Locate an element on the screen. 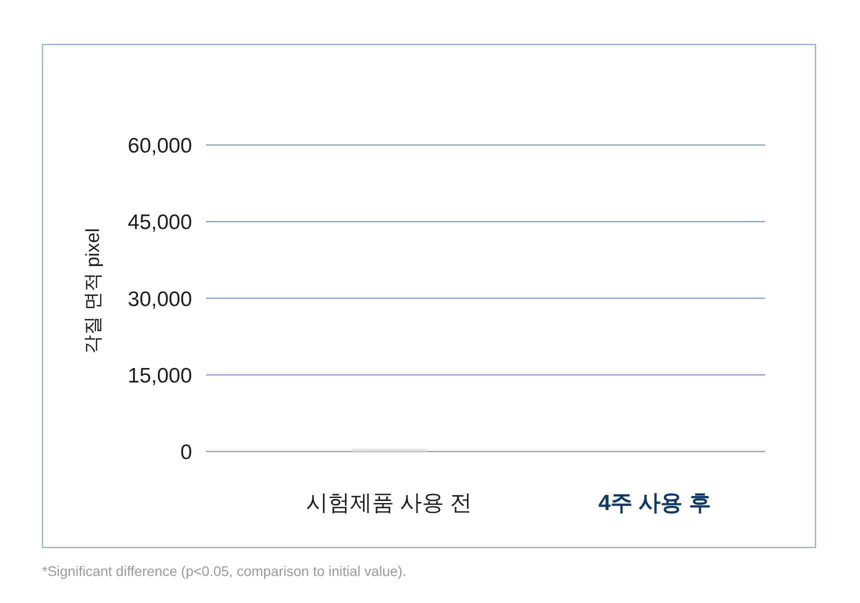 The image size is (860, 603). y-axis-title: 각질 면적 pixel is located at coordinates (93, 291).